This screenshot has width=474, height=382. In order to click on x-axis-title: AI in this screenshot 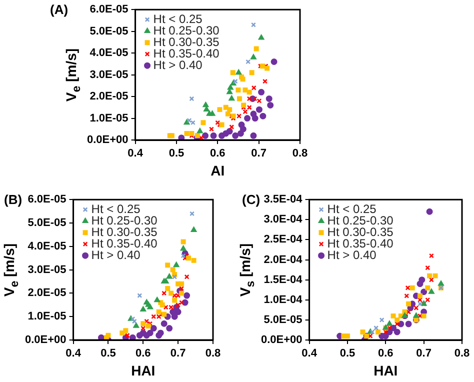, I will do `click(217, 170)`.